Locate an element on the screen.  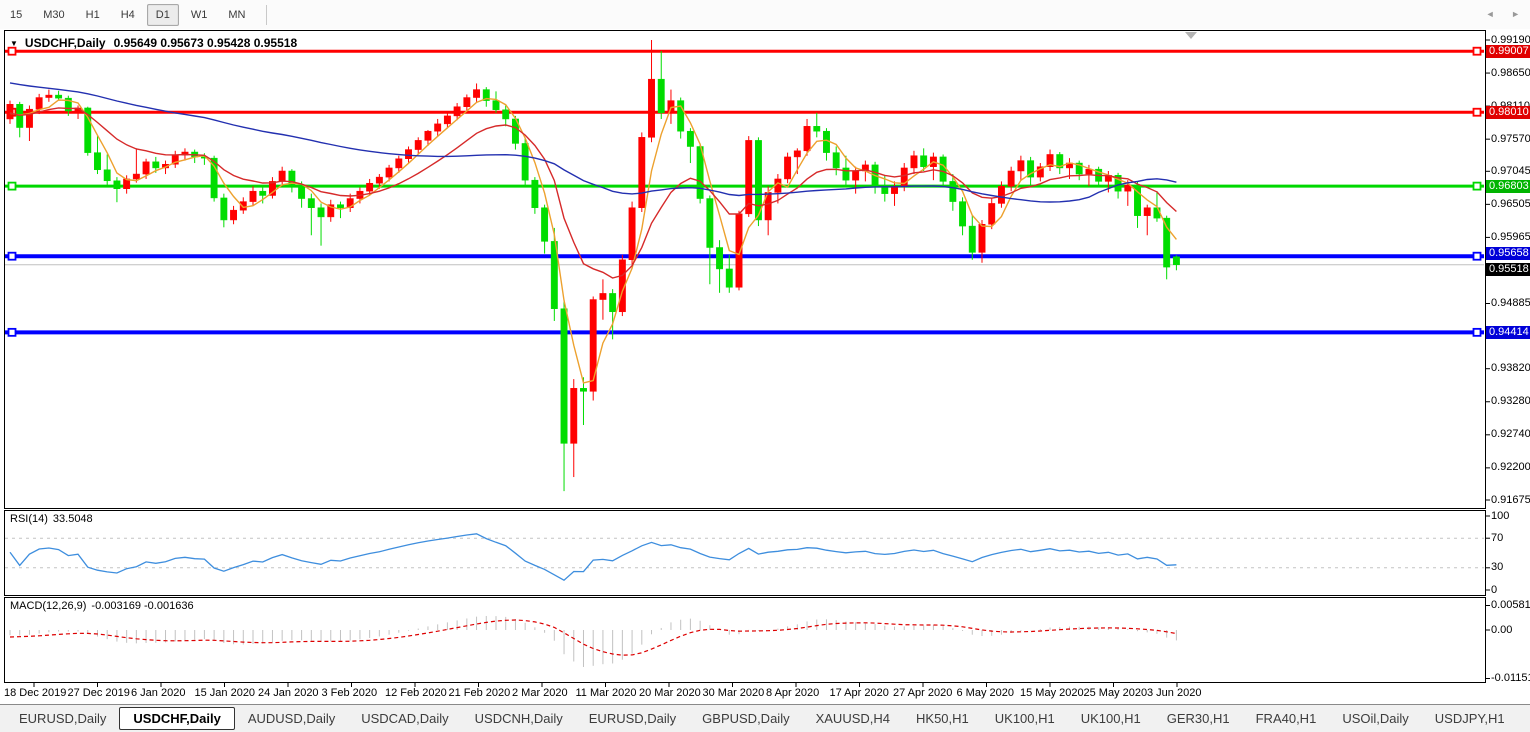
chart-tab-fra40-h1: FRA40,H1 is located at coordinates (1286, 718).